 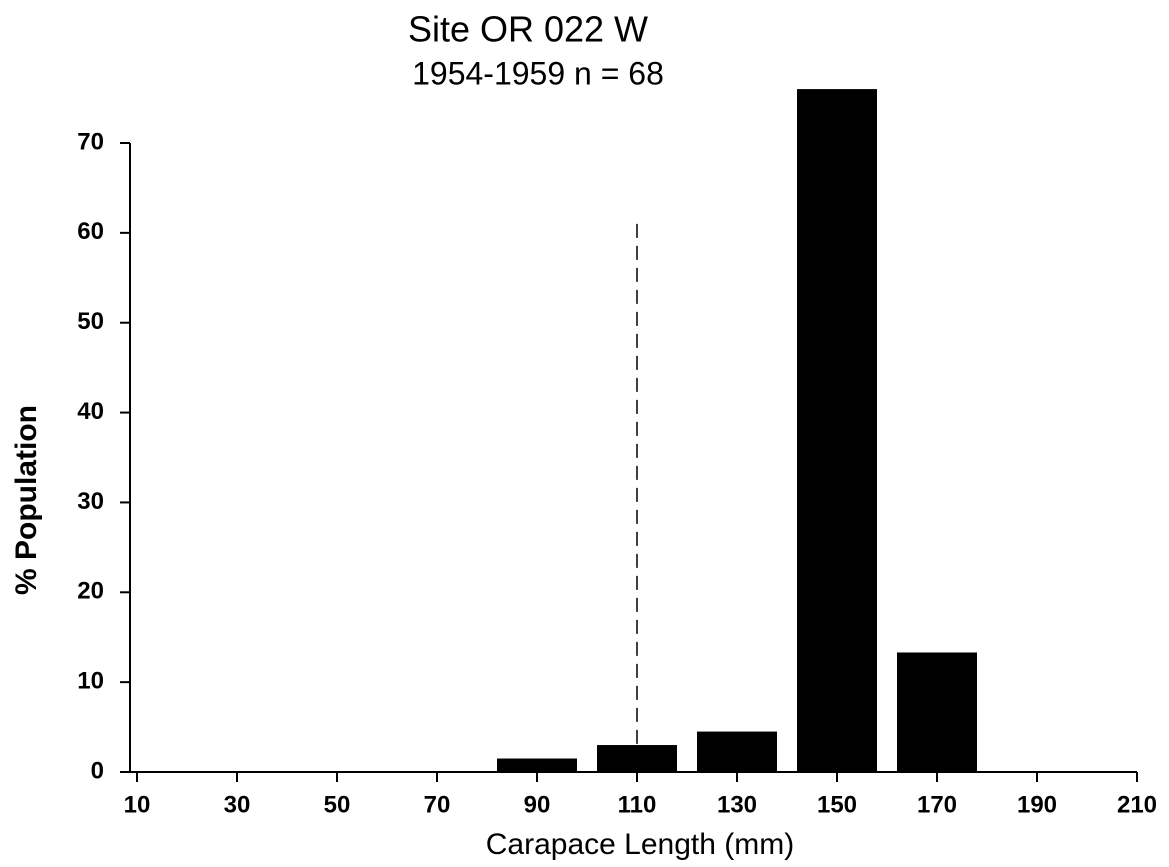 I want to click on x-tick-label: 110, so click(x=637, y=804).